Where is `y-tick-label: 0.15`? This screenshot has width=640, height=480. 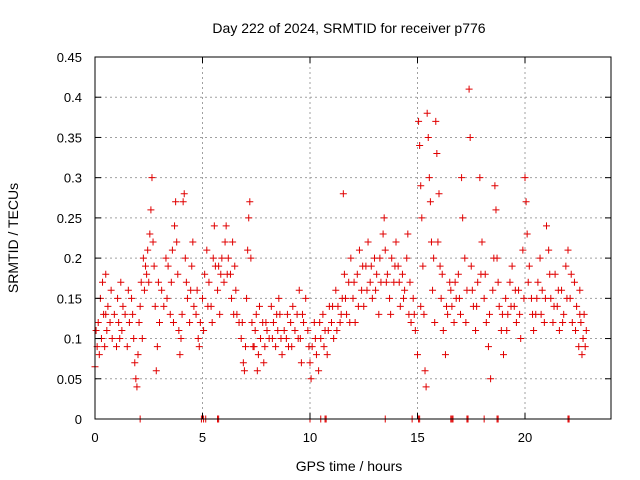
y-tick-label: 0.15 is located at coordinates (69, 298).